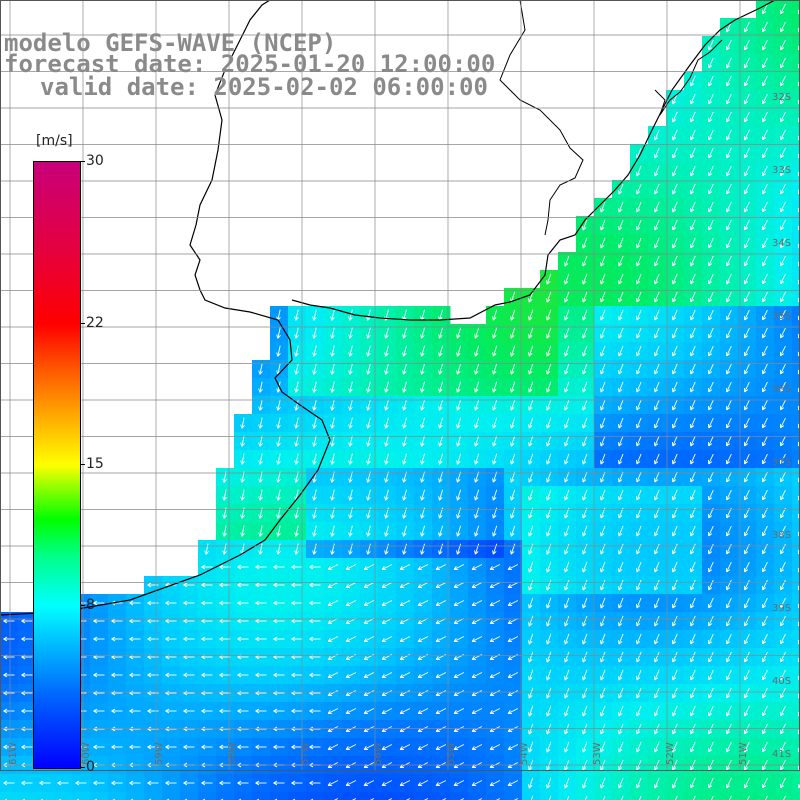  I want to click on colorbar-unit: [m/s], so click(54, 141).